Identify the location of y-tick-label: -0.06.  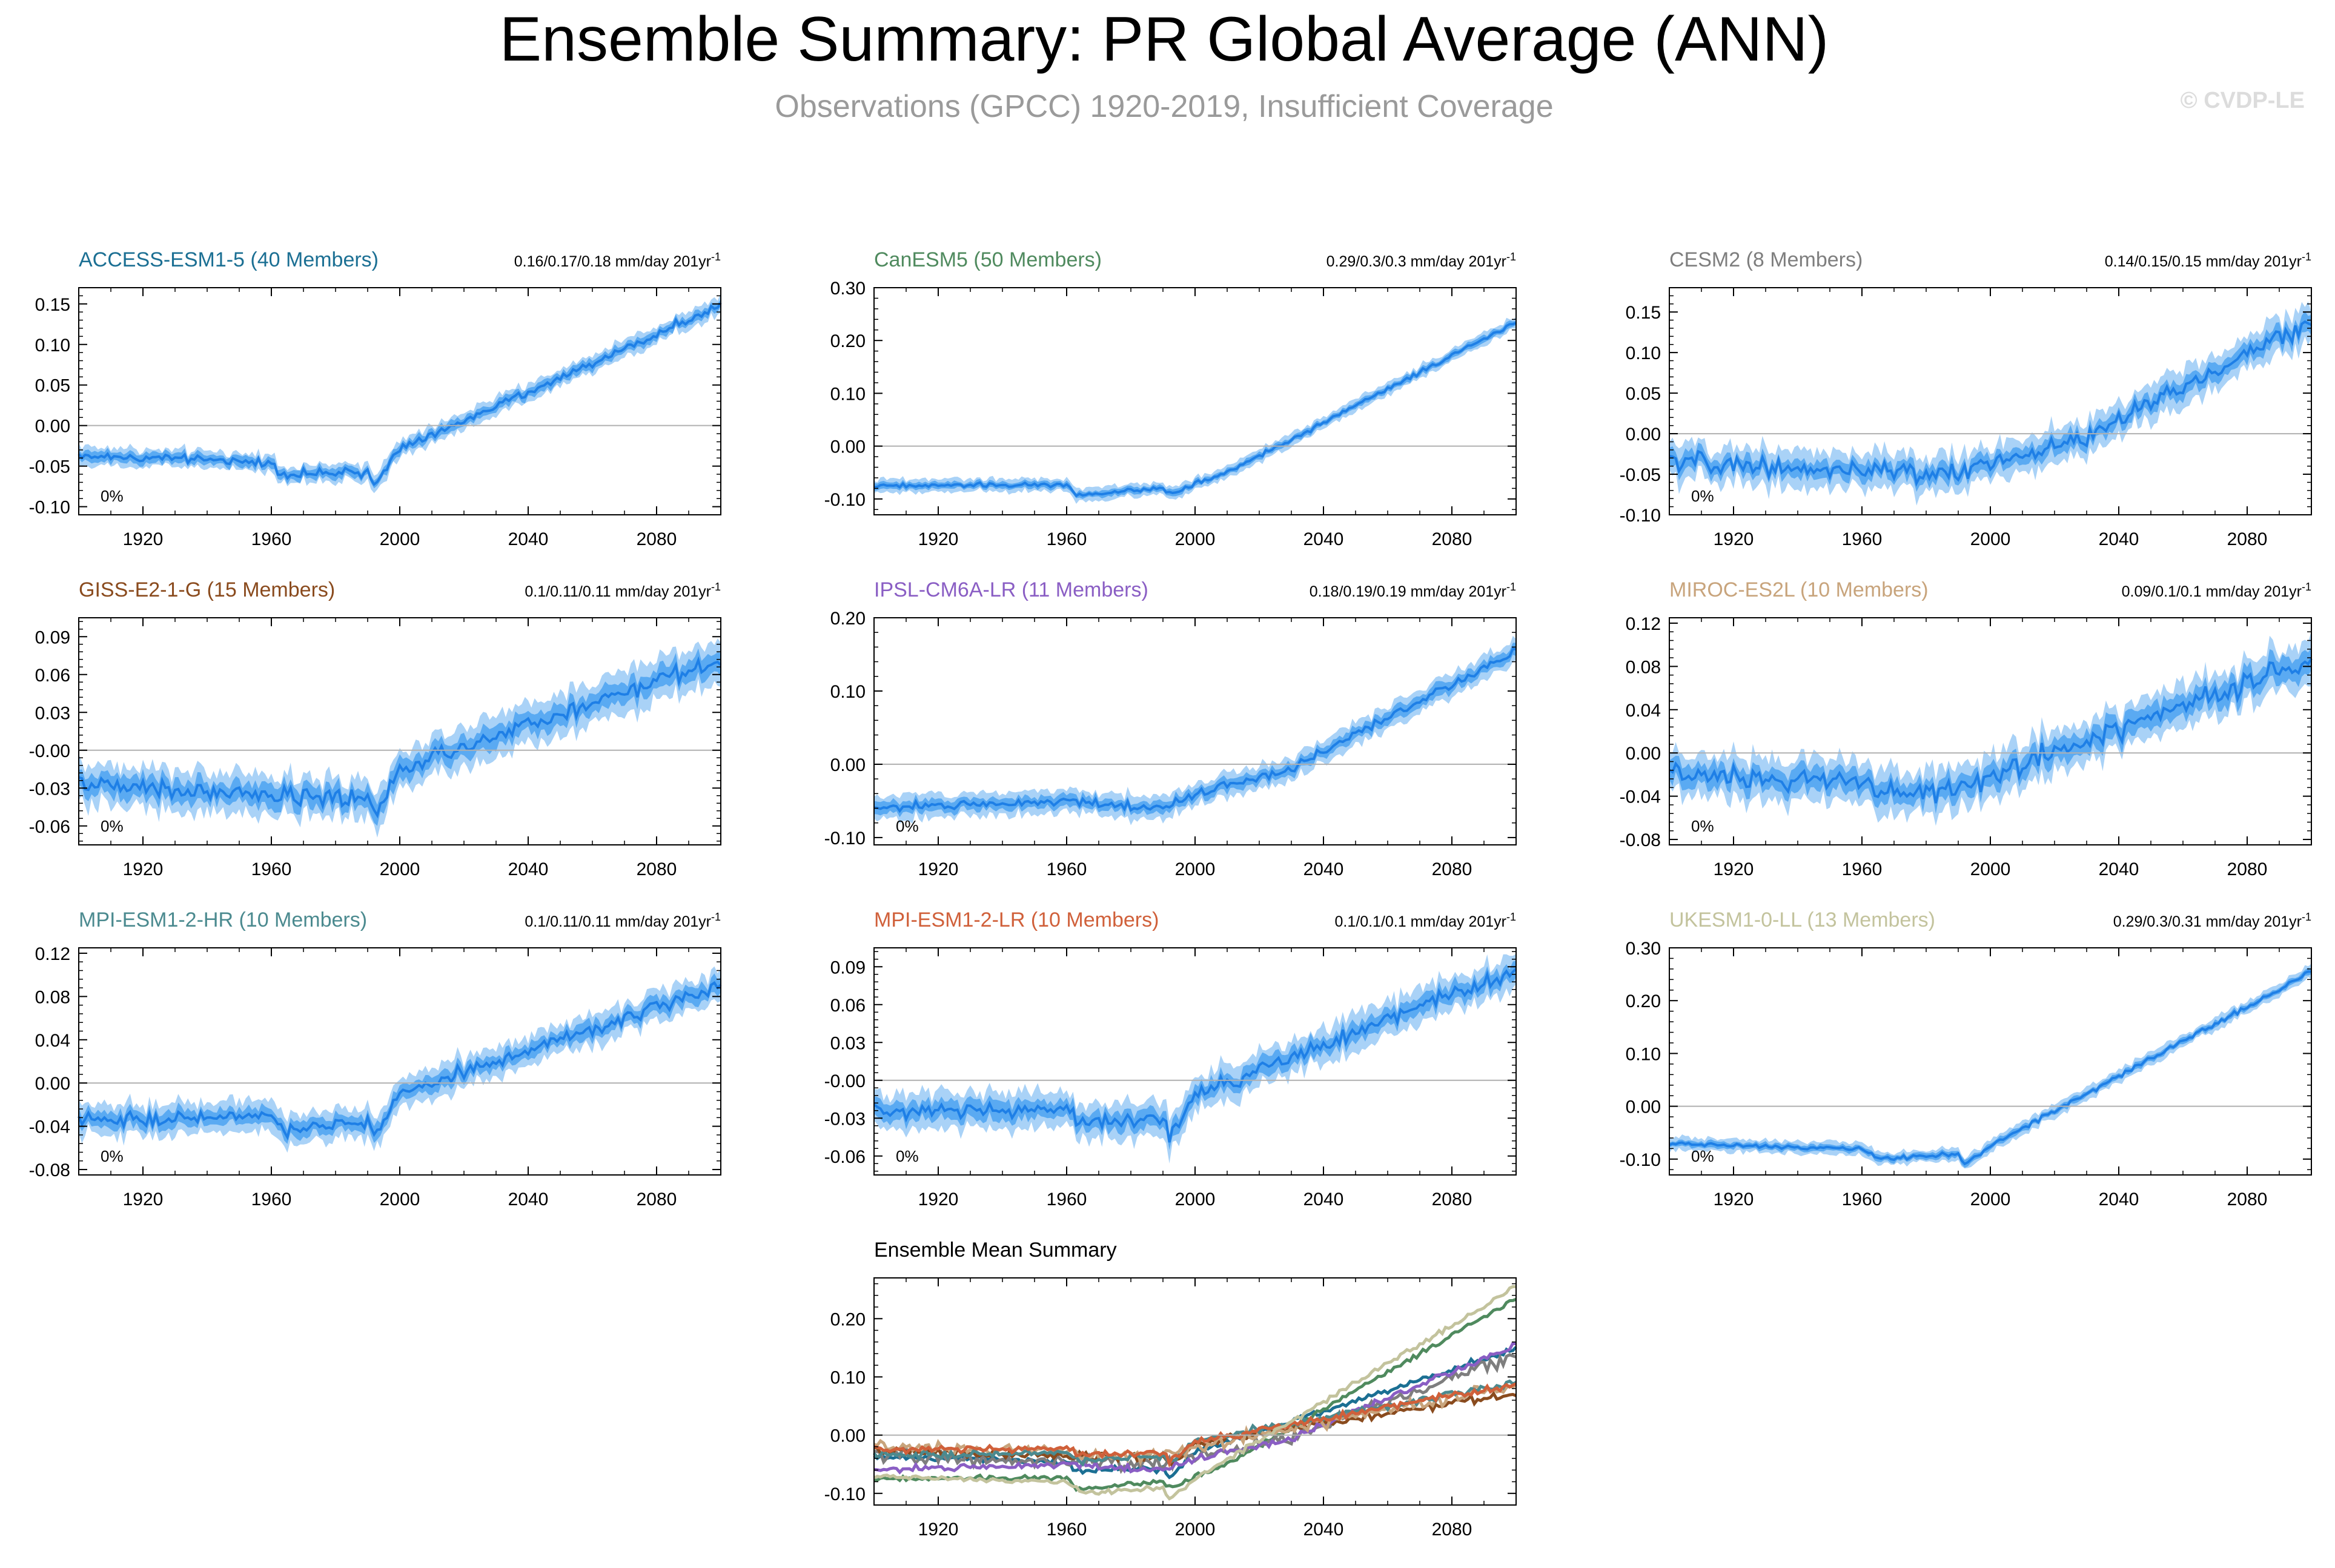
(49, 827).